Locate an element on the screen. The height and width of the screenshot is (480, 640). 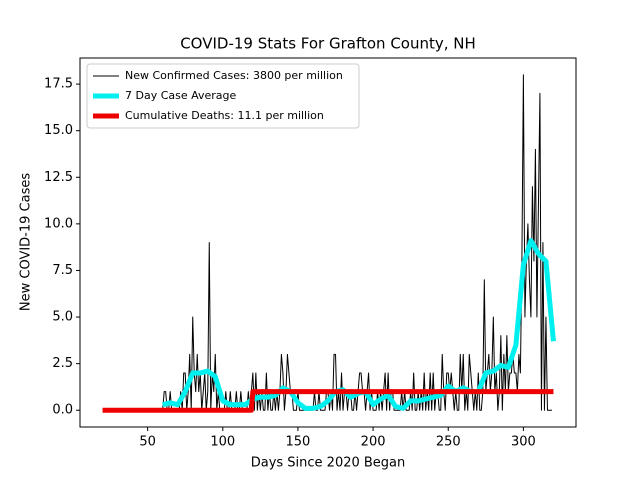
chart-title: COVID-19 Stats For Grafton County, NH is located at coordinates (328, 44).